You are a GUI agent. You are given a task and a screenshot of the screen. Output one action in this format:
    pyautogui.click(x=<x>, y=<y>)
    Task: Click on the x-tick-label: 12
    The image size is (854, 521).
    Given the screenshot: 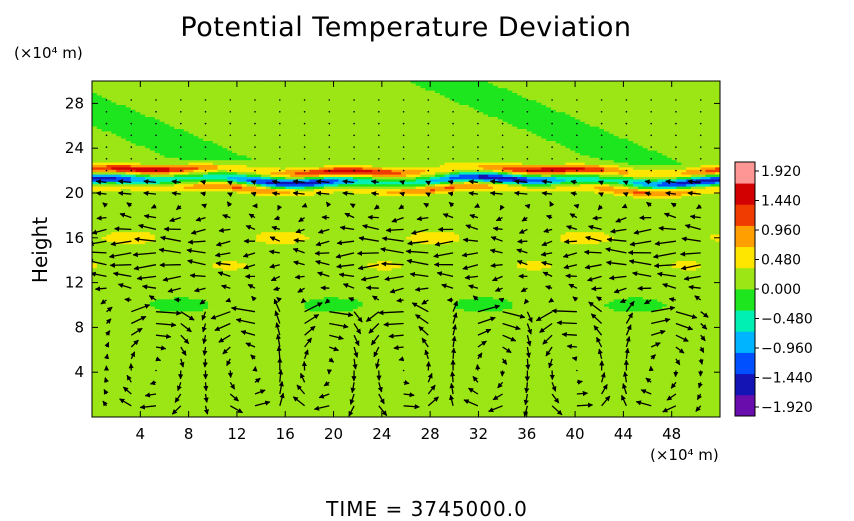 What is the action you would take?
    pyautogui.click(x=236, y=434)
    